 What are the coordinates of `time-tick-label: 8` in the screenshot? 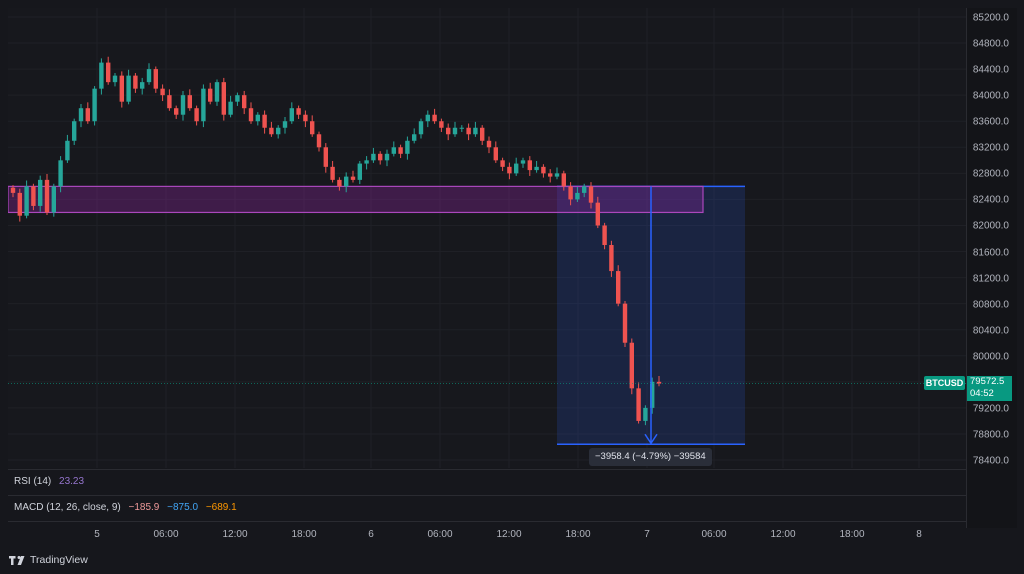 It's located at (919, 534).